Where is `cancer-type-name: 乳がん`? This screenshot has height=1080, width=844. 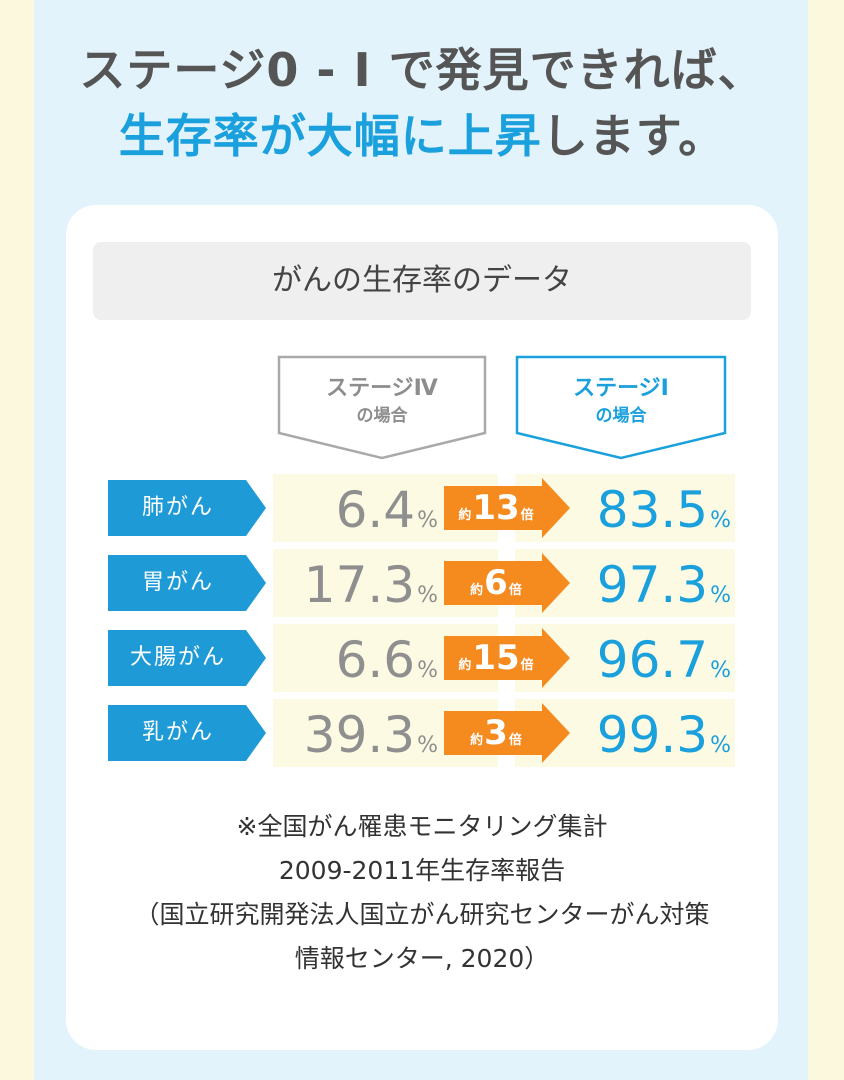 cancer-type-name: 乳がん is located at coordinates (177, 732).